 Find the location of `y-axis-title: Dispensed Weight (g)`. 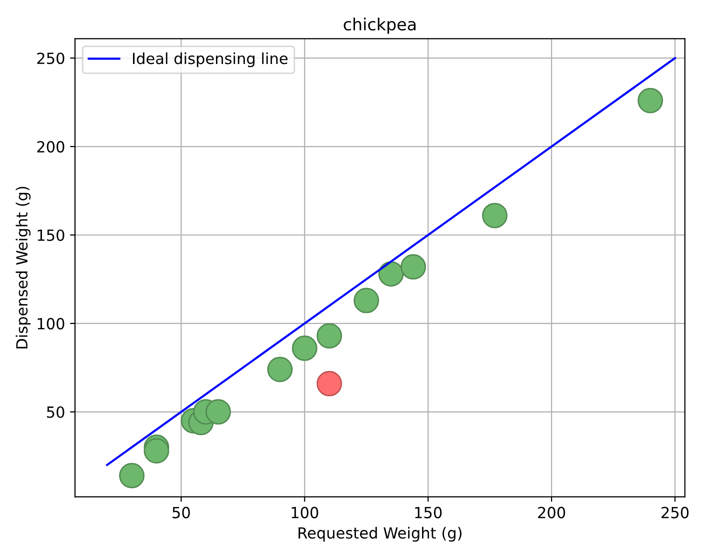

y-axis-title: Dispensed Weight (g) is located at coordinates (23, 267).